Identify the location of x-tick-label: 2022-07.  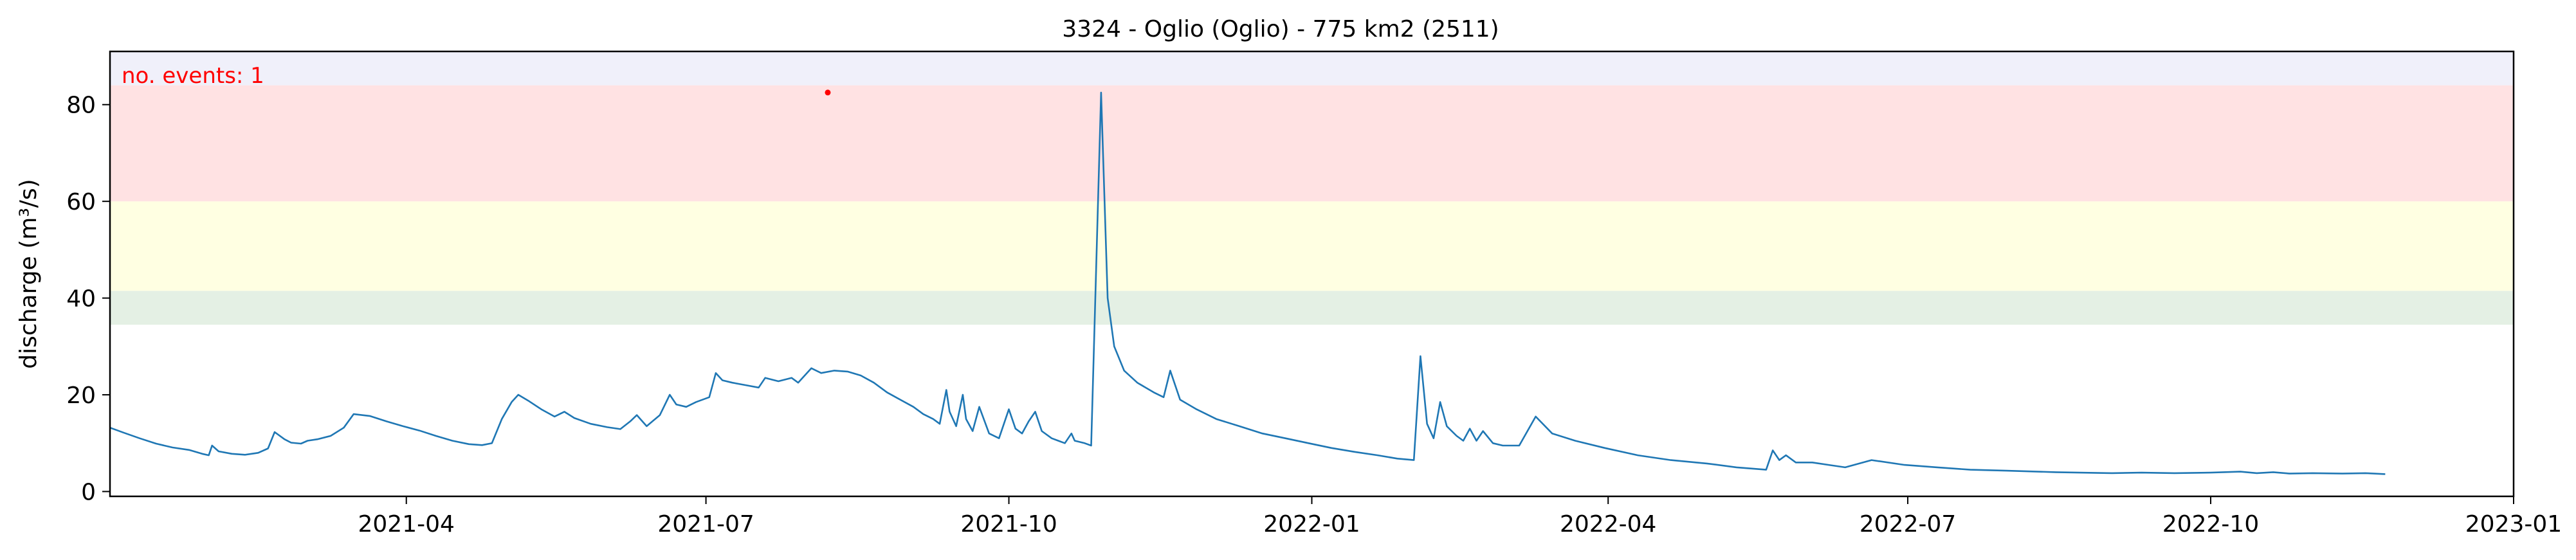
(1907, 524).